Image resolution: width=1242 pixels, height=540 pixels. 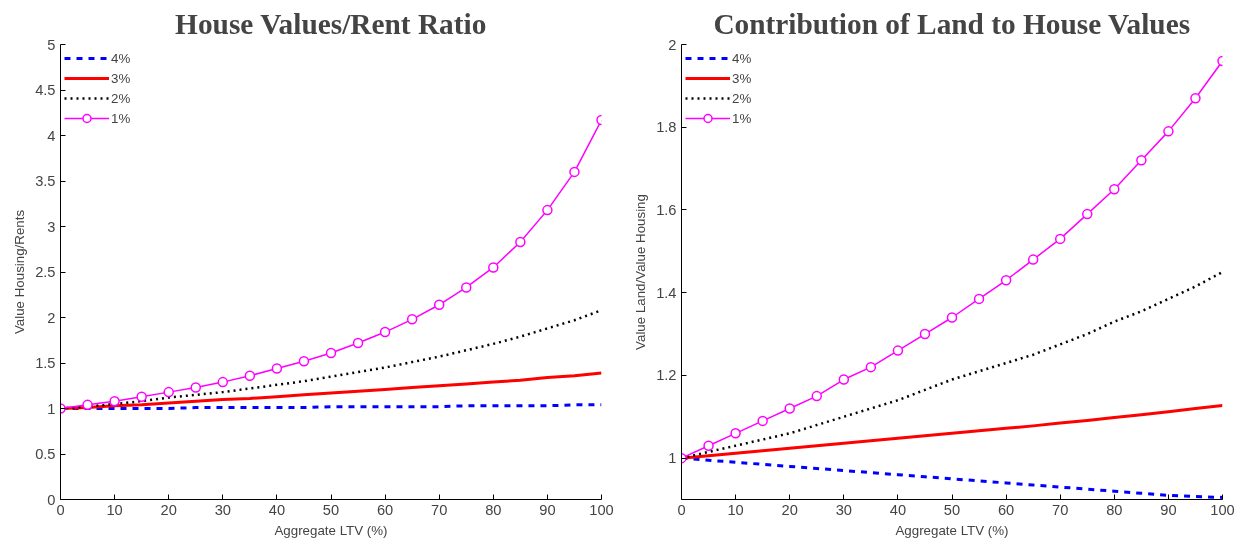 What do you see at coordinates (666, 375) in the screenshot?
I see `y-tick-label: 1.2` at bounding box center [666, 375].